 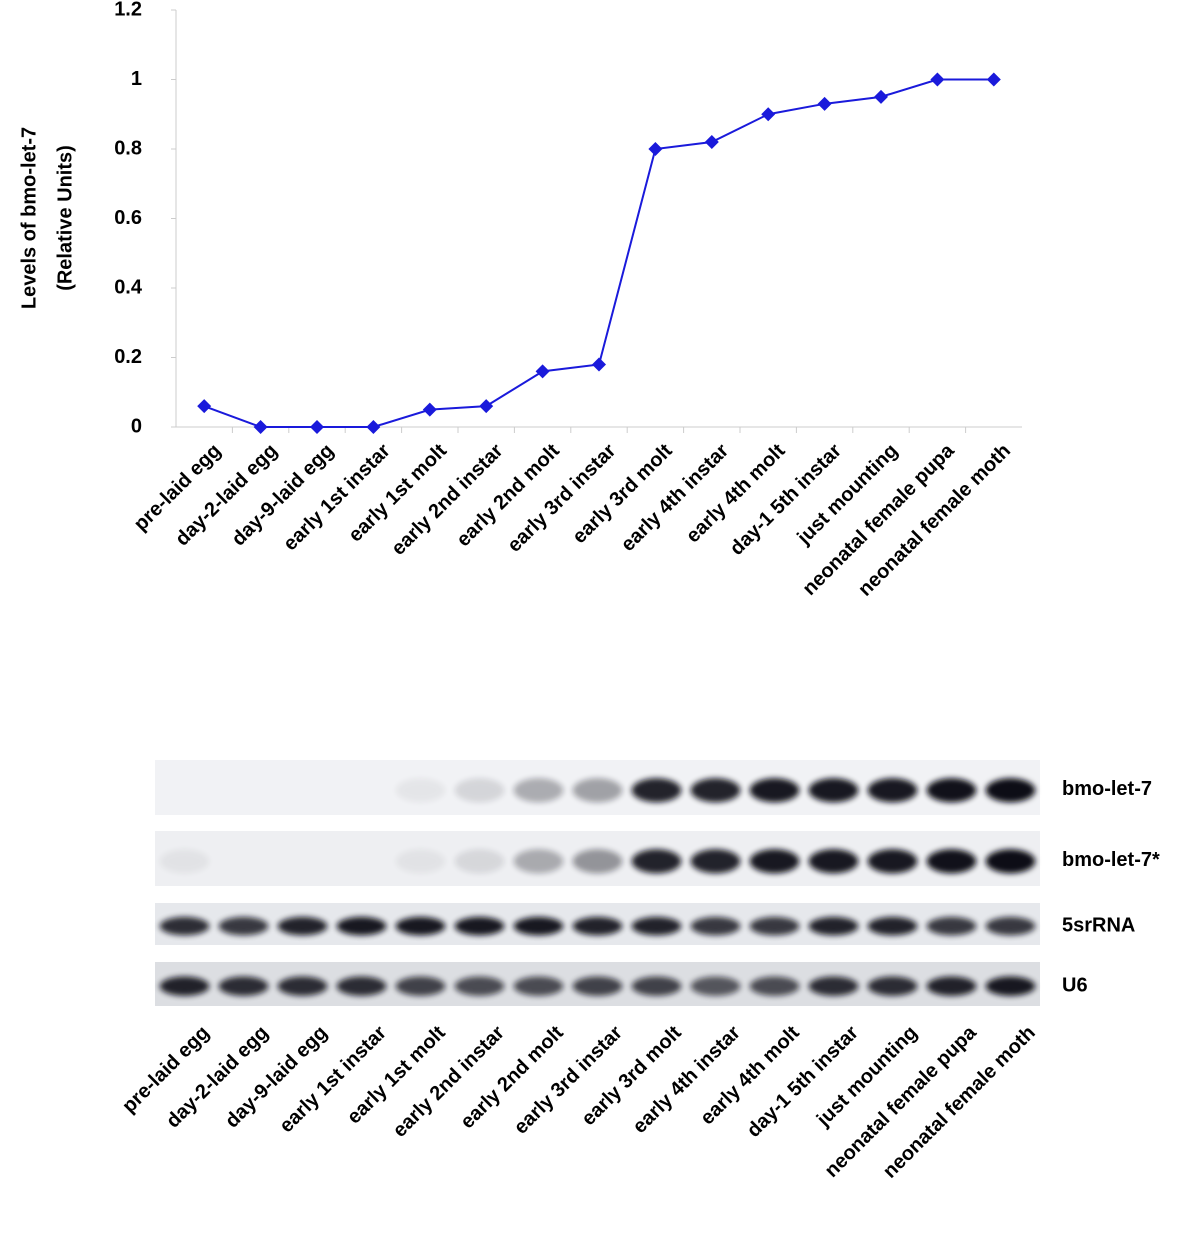 What do you see at coordinates (848, 495) in the screenshot?
I see `x-tick-label: just mounting` at bounding box center [848, 495].